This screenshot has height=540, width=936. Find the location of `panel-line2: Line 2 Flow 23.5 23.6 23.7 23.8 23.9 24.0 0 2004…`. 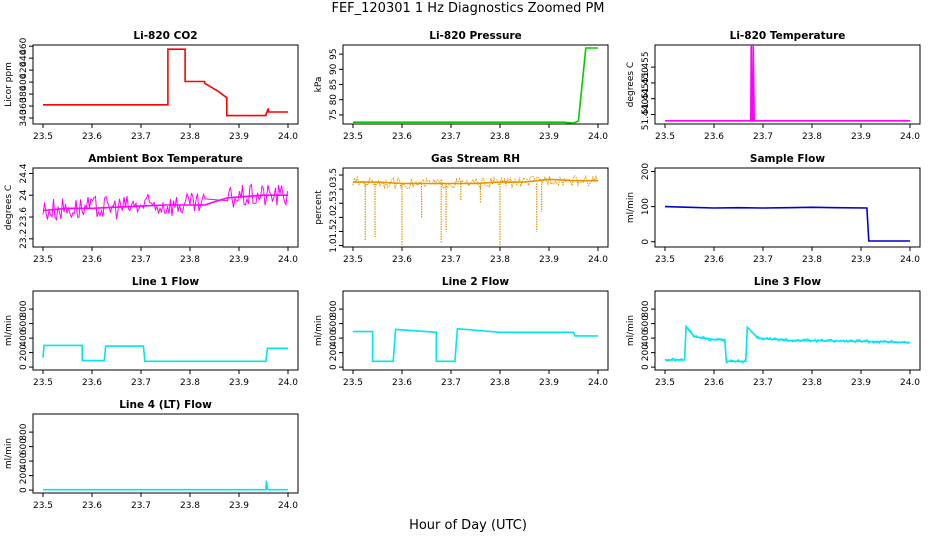

panel-line2: Line 2 Flow 23.5 23.6 23.7 23.8 23.9 24.0 0 2004… is located at coordinates (461, 332).